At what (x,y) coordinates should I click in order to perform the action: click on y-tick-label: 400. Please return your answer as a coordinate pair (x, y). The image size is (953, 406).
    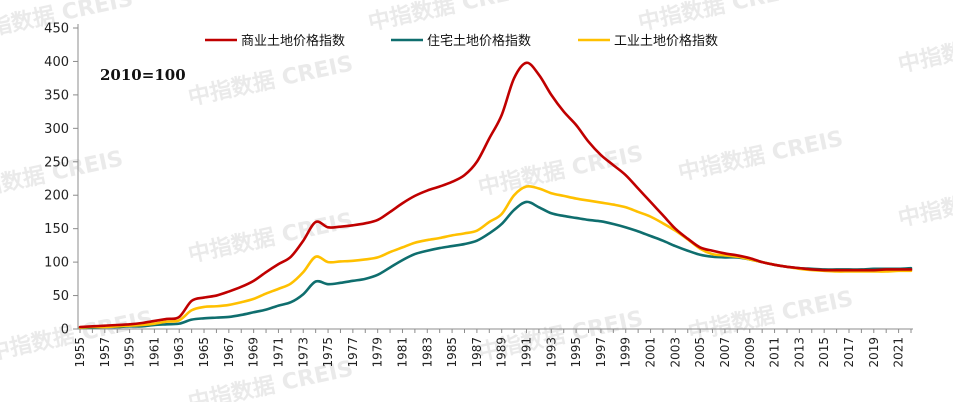
    Looking at the image, I should click on (56, 62).